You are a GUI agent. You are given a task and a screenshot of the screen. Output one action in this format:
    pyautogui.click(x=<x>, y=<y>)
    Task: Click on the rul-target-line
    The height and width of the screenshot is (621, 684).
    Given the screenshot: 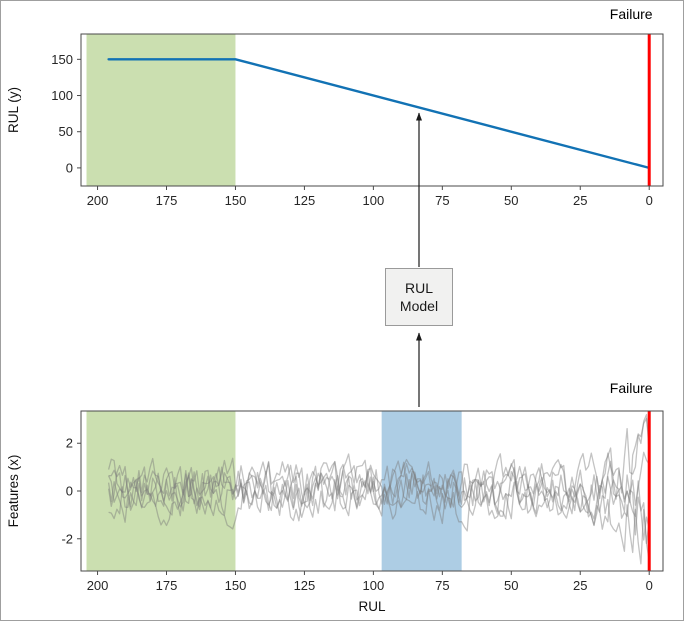 What is the action you would take?
    pyautogui.click(x=379, y=114)
    